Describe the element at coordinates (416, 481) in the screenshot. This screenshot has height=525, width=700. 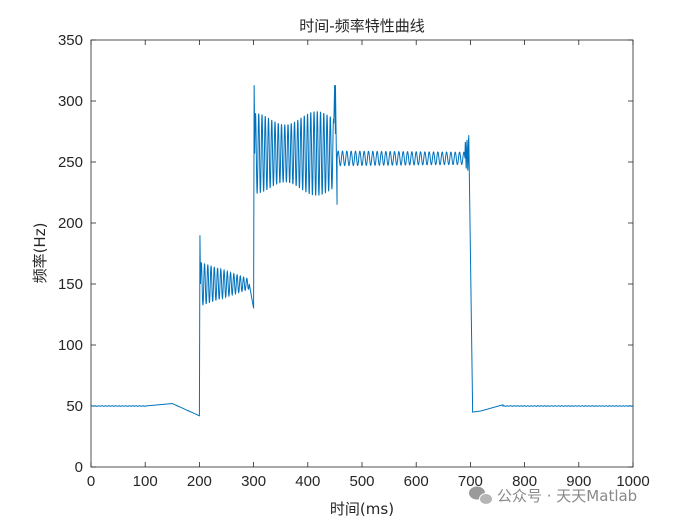
I see `x-tick-label: 600` at that location.